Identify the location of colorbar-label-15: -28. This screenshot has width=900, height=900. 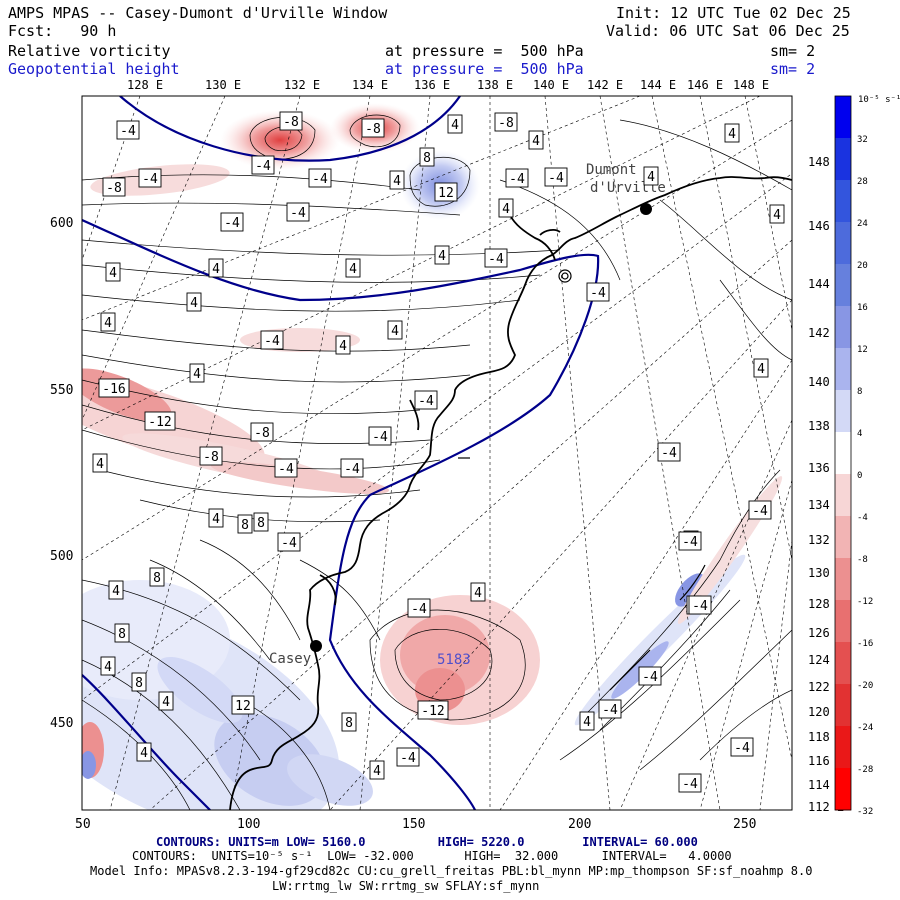
(865, 770).